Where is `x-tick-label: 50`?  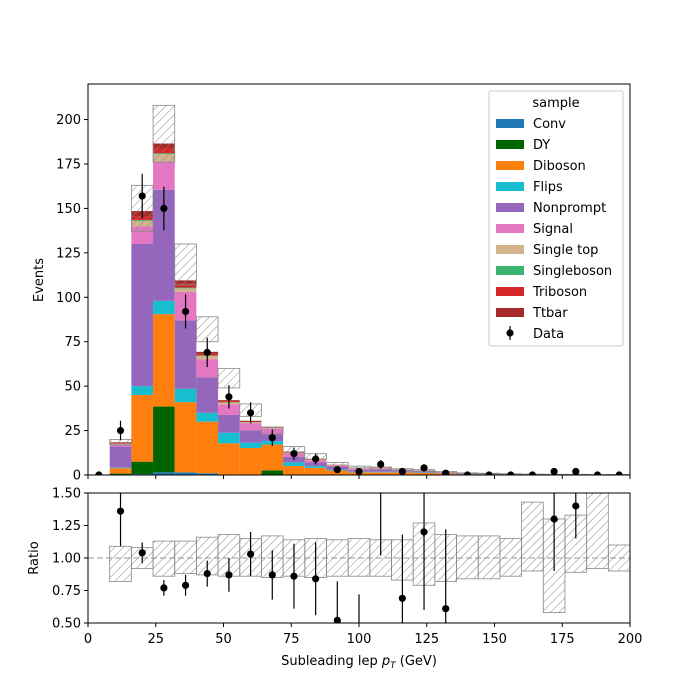 x-tick-label: 50 is located at coordinates (223, 639).